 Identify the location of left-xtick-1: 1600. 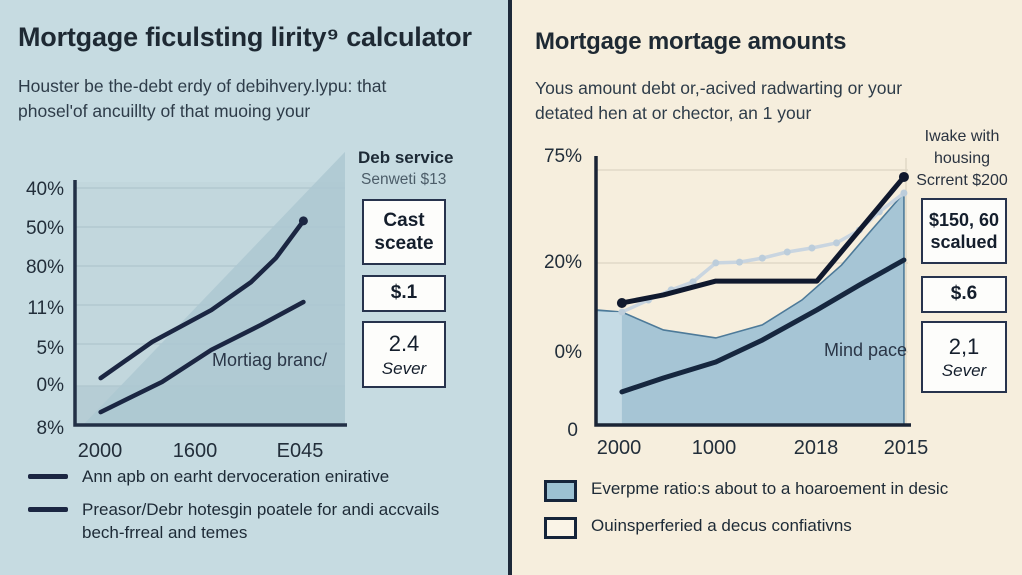
(195, 451).